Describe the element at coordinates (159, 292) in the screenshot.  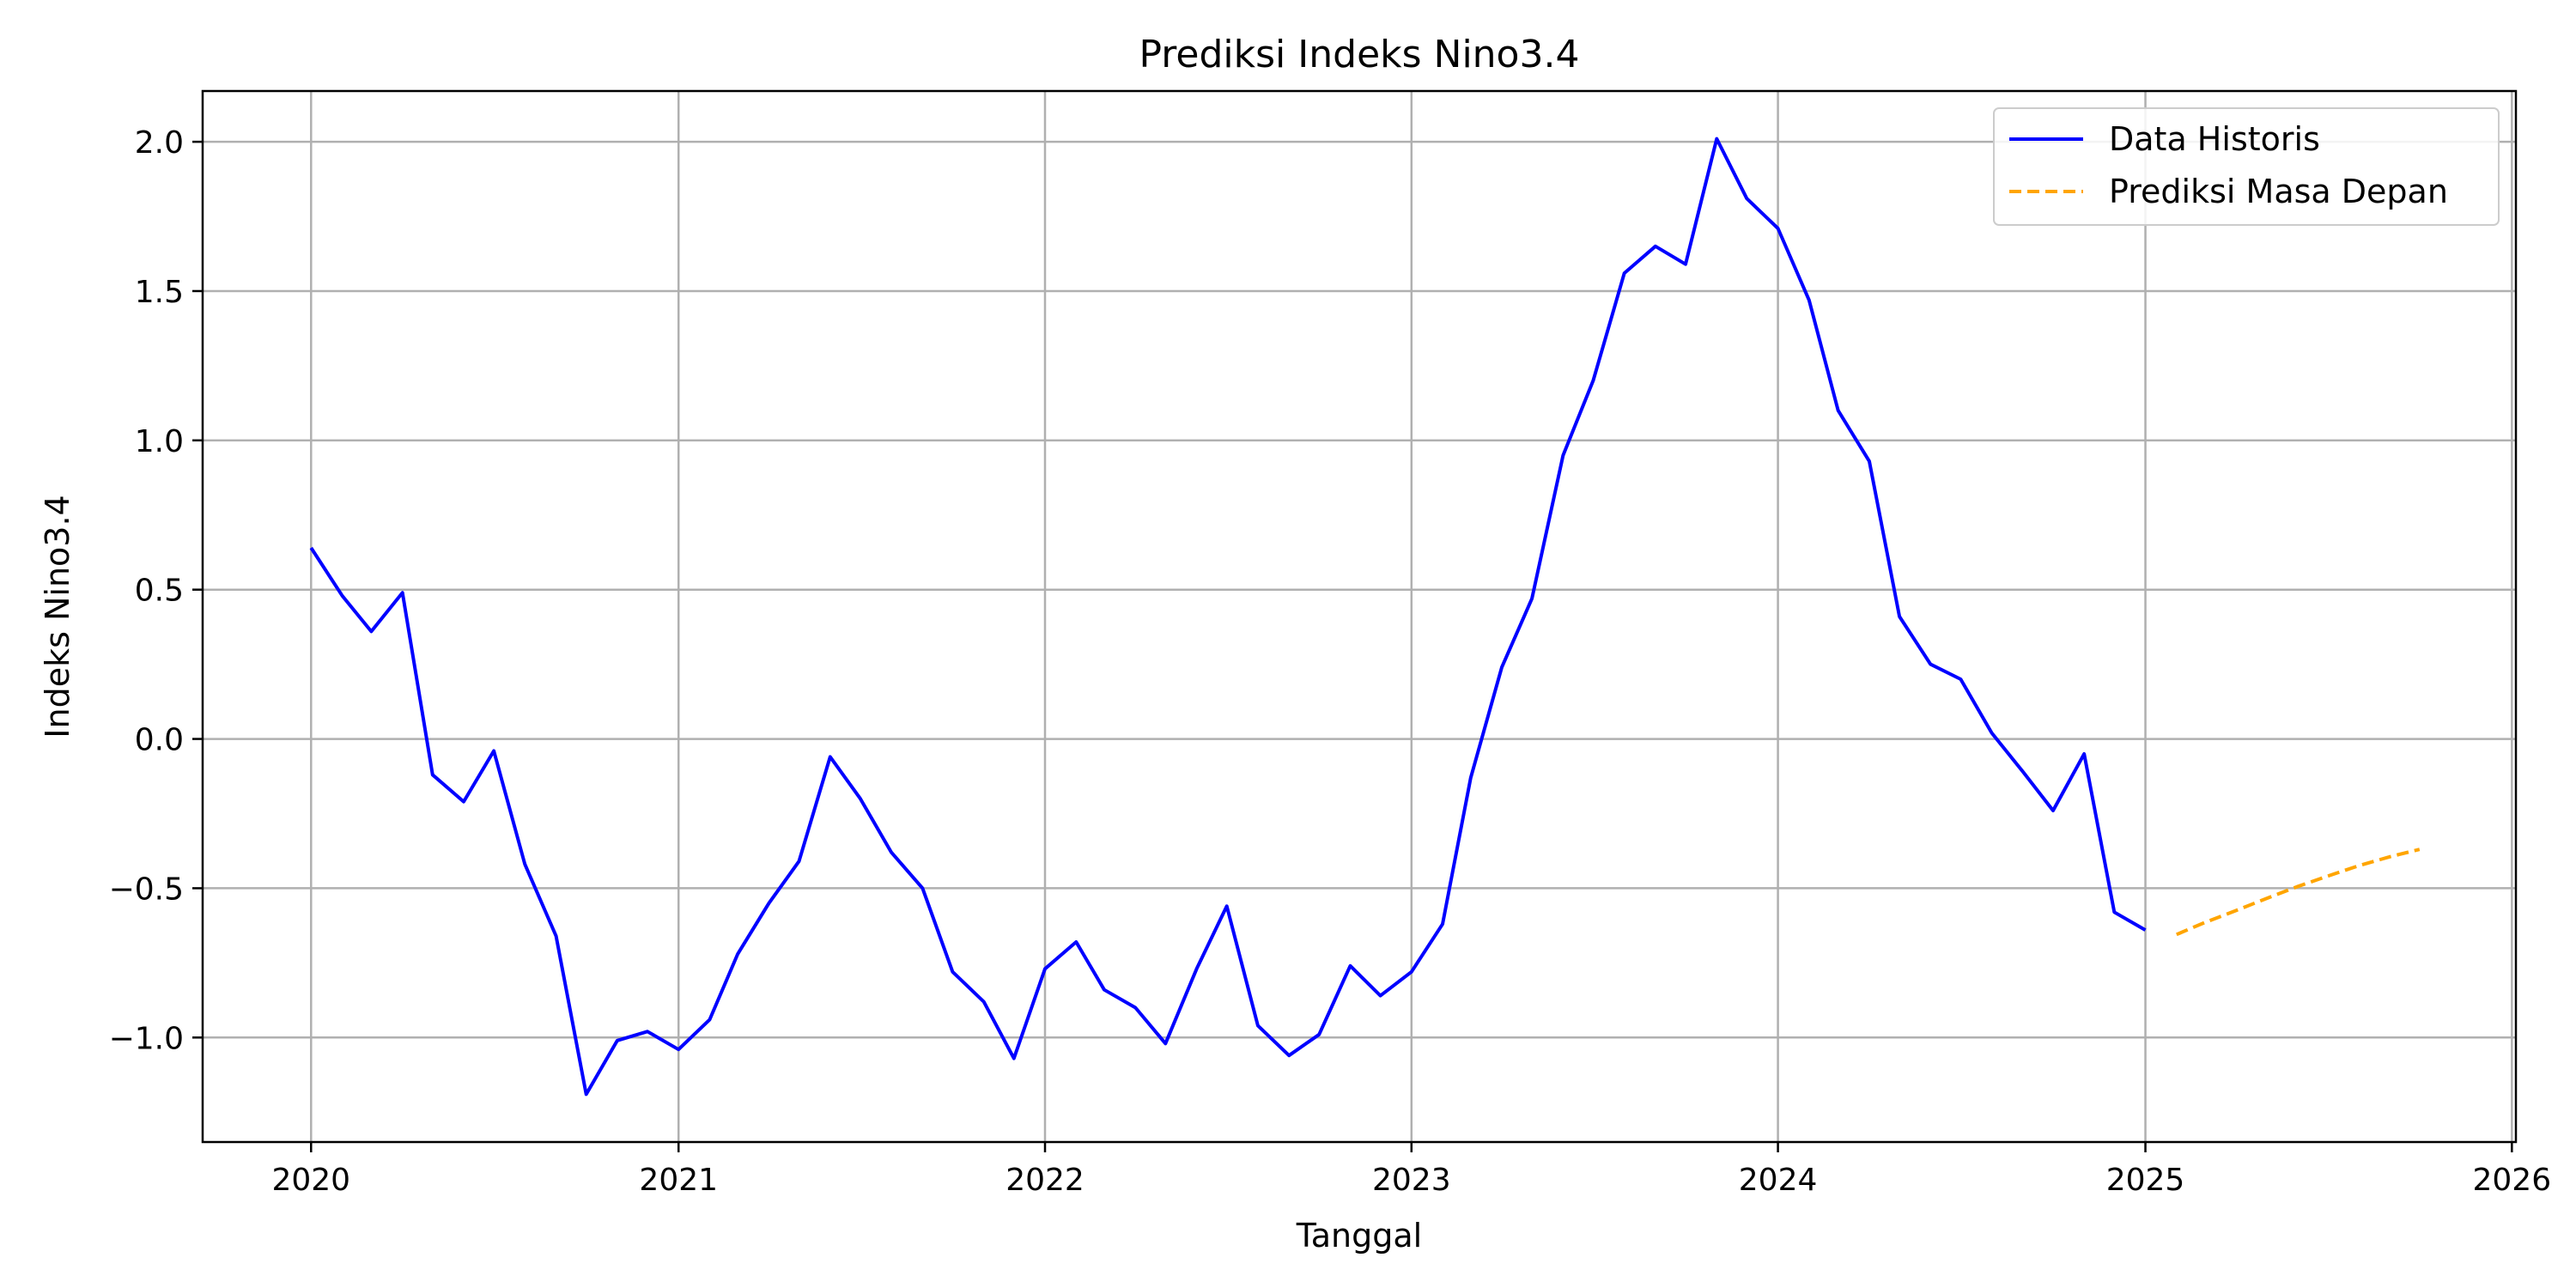
I see `y-tick-label: 1.5` at that location.